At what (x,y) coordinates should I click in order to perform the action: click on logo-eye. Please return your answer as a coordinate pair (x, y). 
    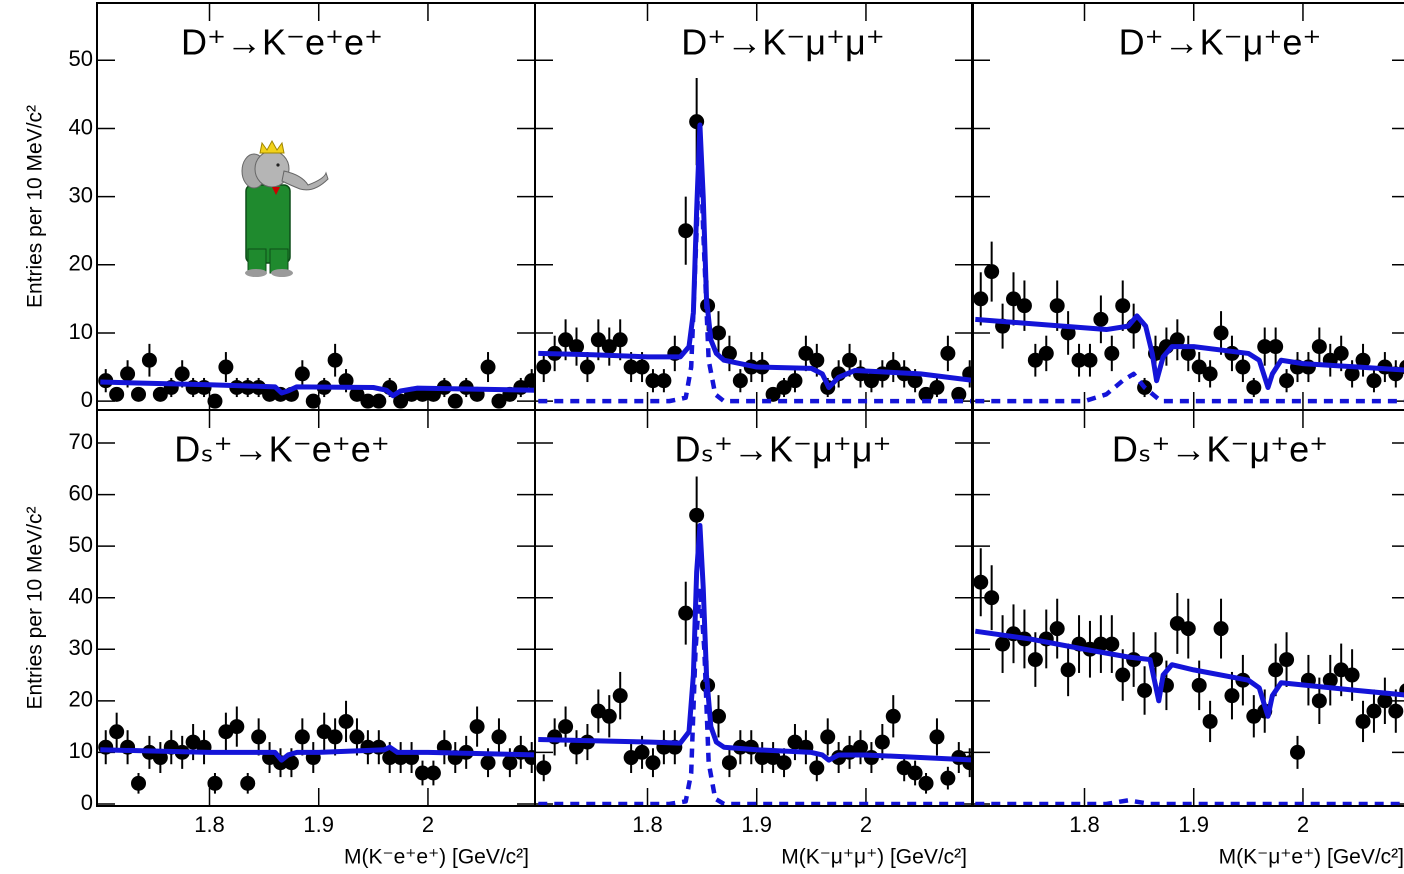
    Looking at the image, I should click on (278, 165).